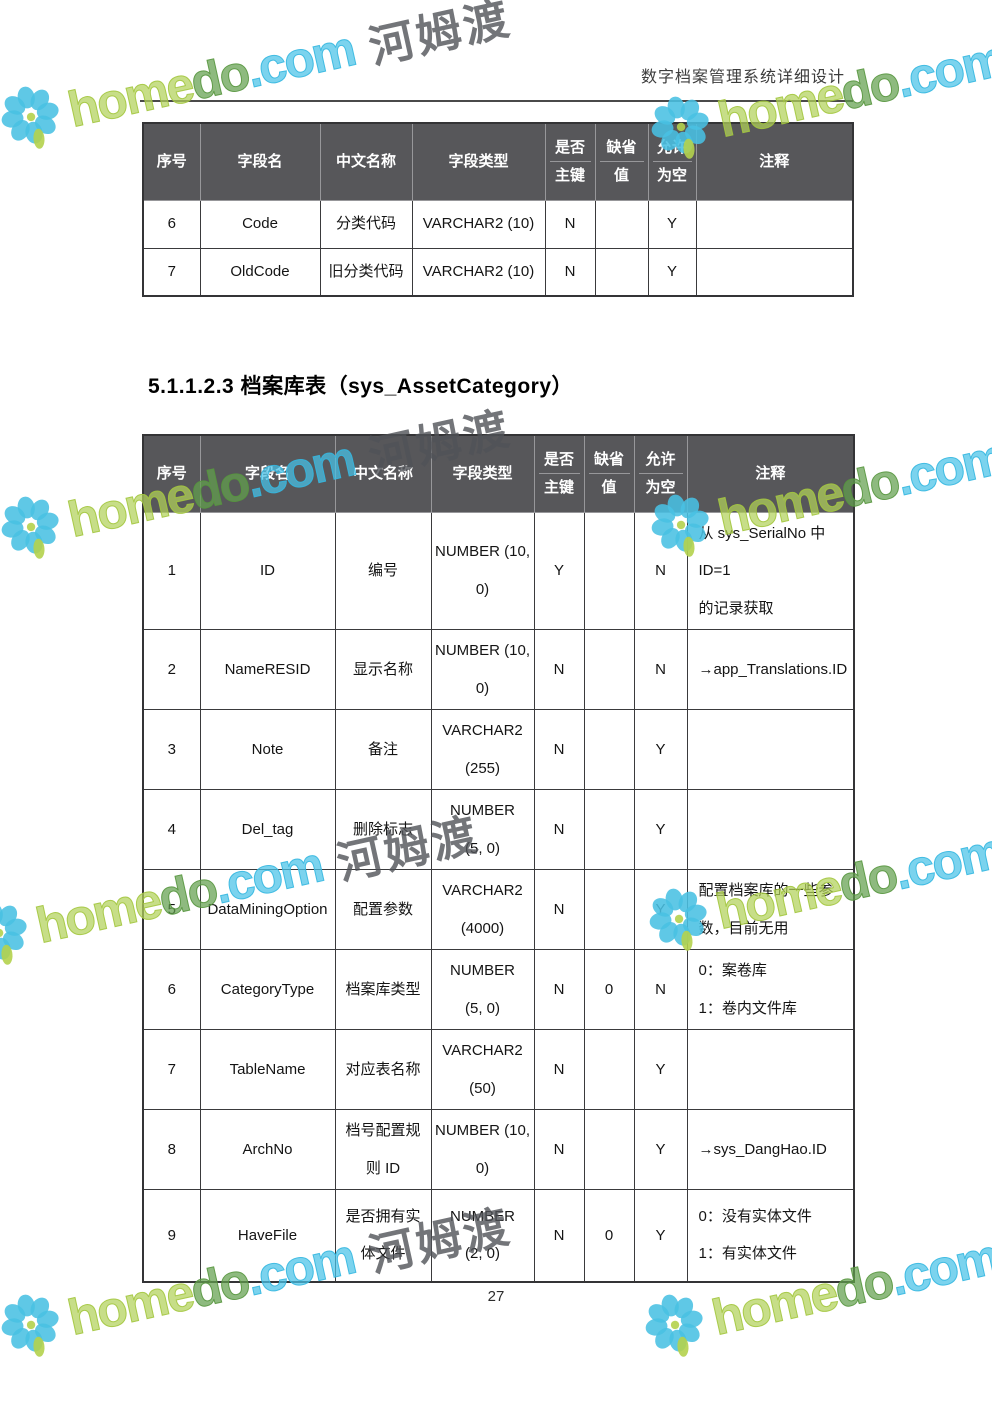  I want to click on table-cell: TableName, so click(267, 1069).